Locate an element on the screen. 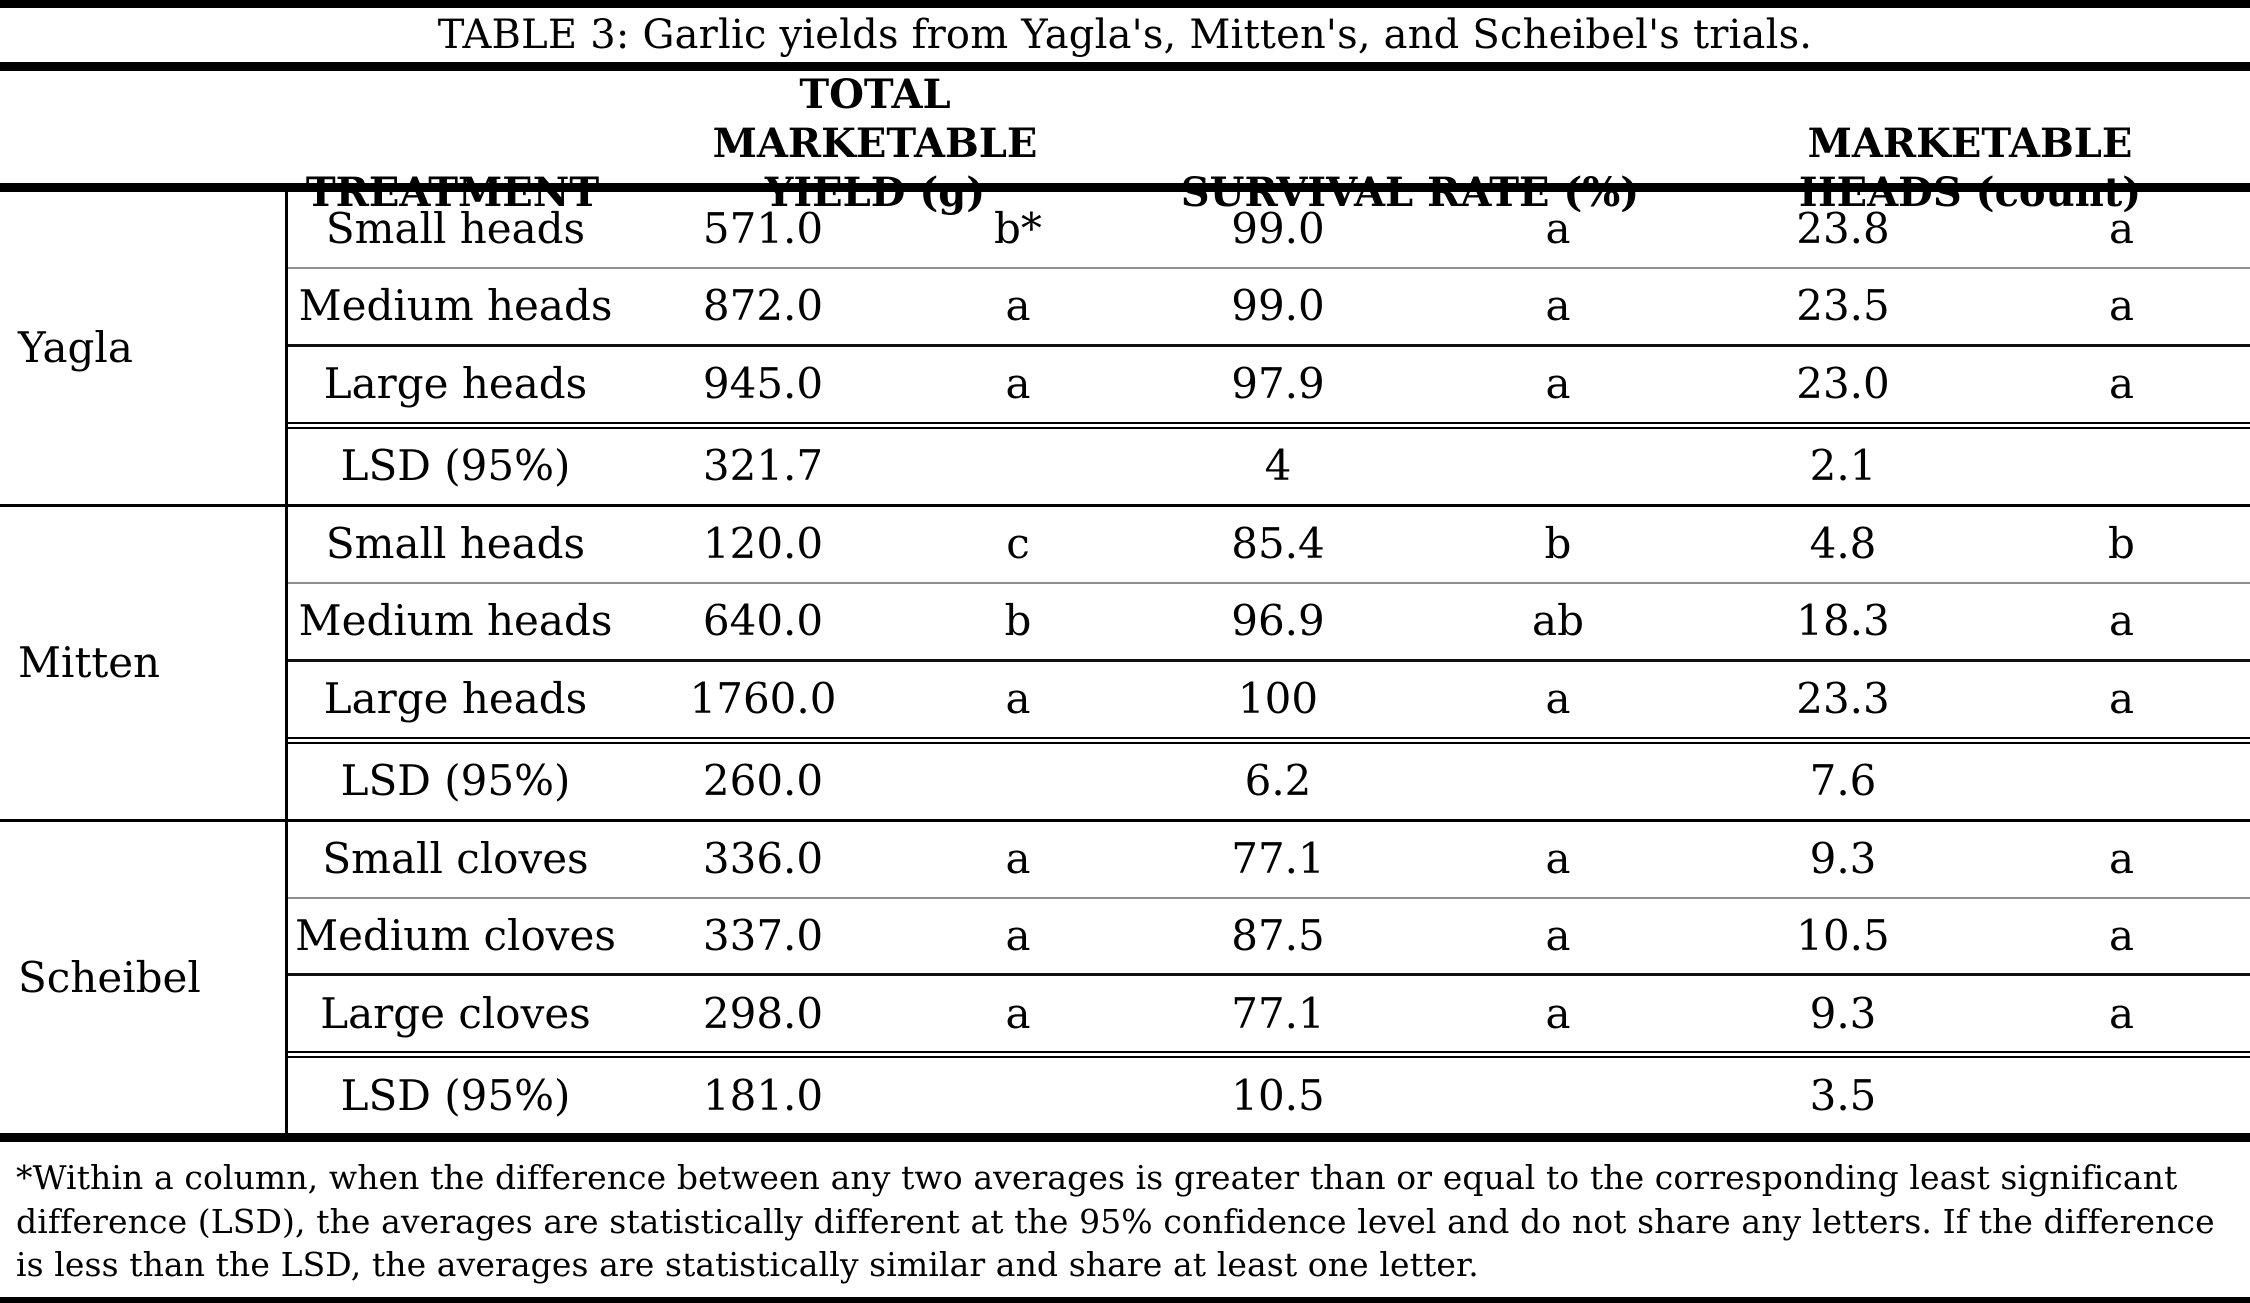 This screenshot has height=1303, width=2250. heads-value: 23.8 is located at coordinates (1843, 229).